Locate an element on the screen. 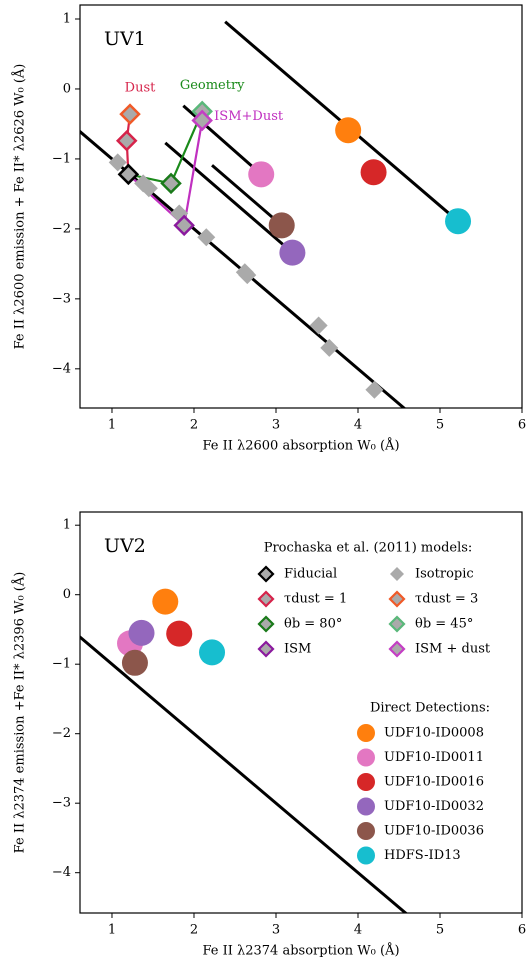 This screenshot has height=980, width=530. model-track is located at coordinates (166, 147).